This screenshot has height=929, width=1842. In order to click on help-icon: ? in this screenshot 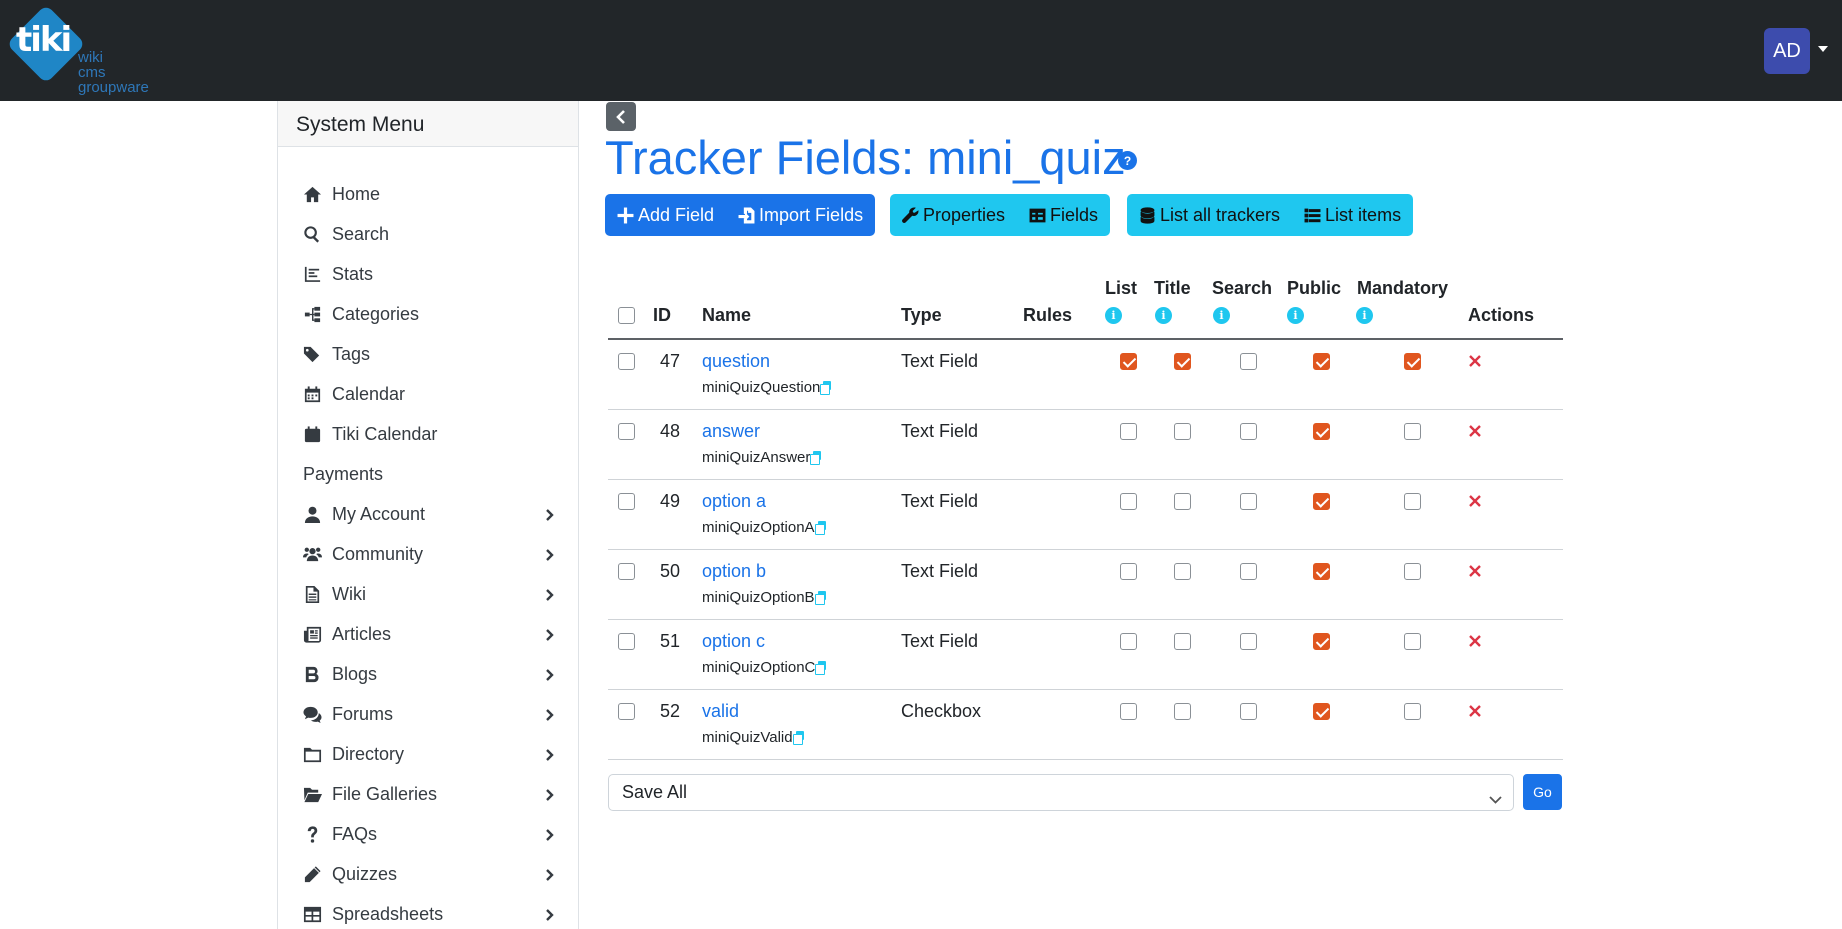, I will do `click(1127, 160)`.